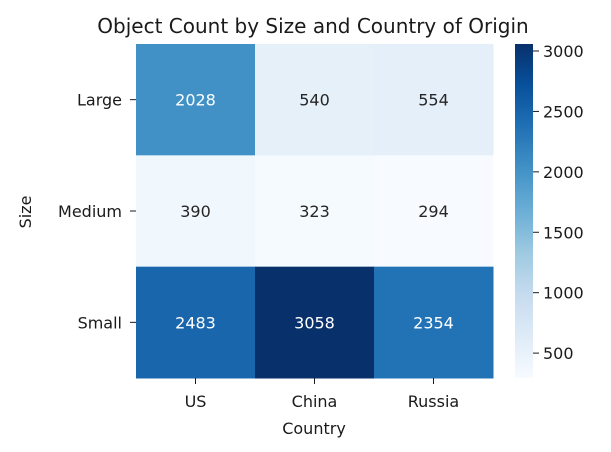 Image resolution: width=611 pixels, height=452 pixels. I want to click on cell-value-label: 390, so click(195, 211).